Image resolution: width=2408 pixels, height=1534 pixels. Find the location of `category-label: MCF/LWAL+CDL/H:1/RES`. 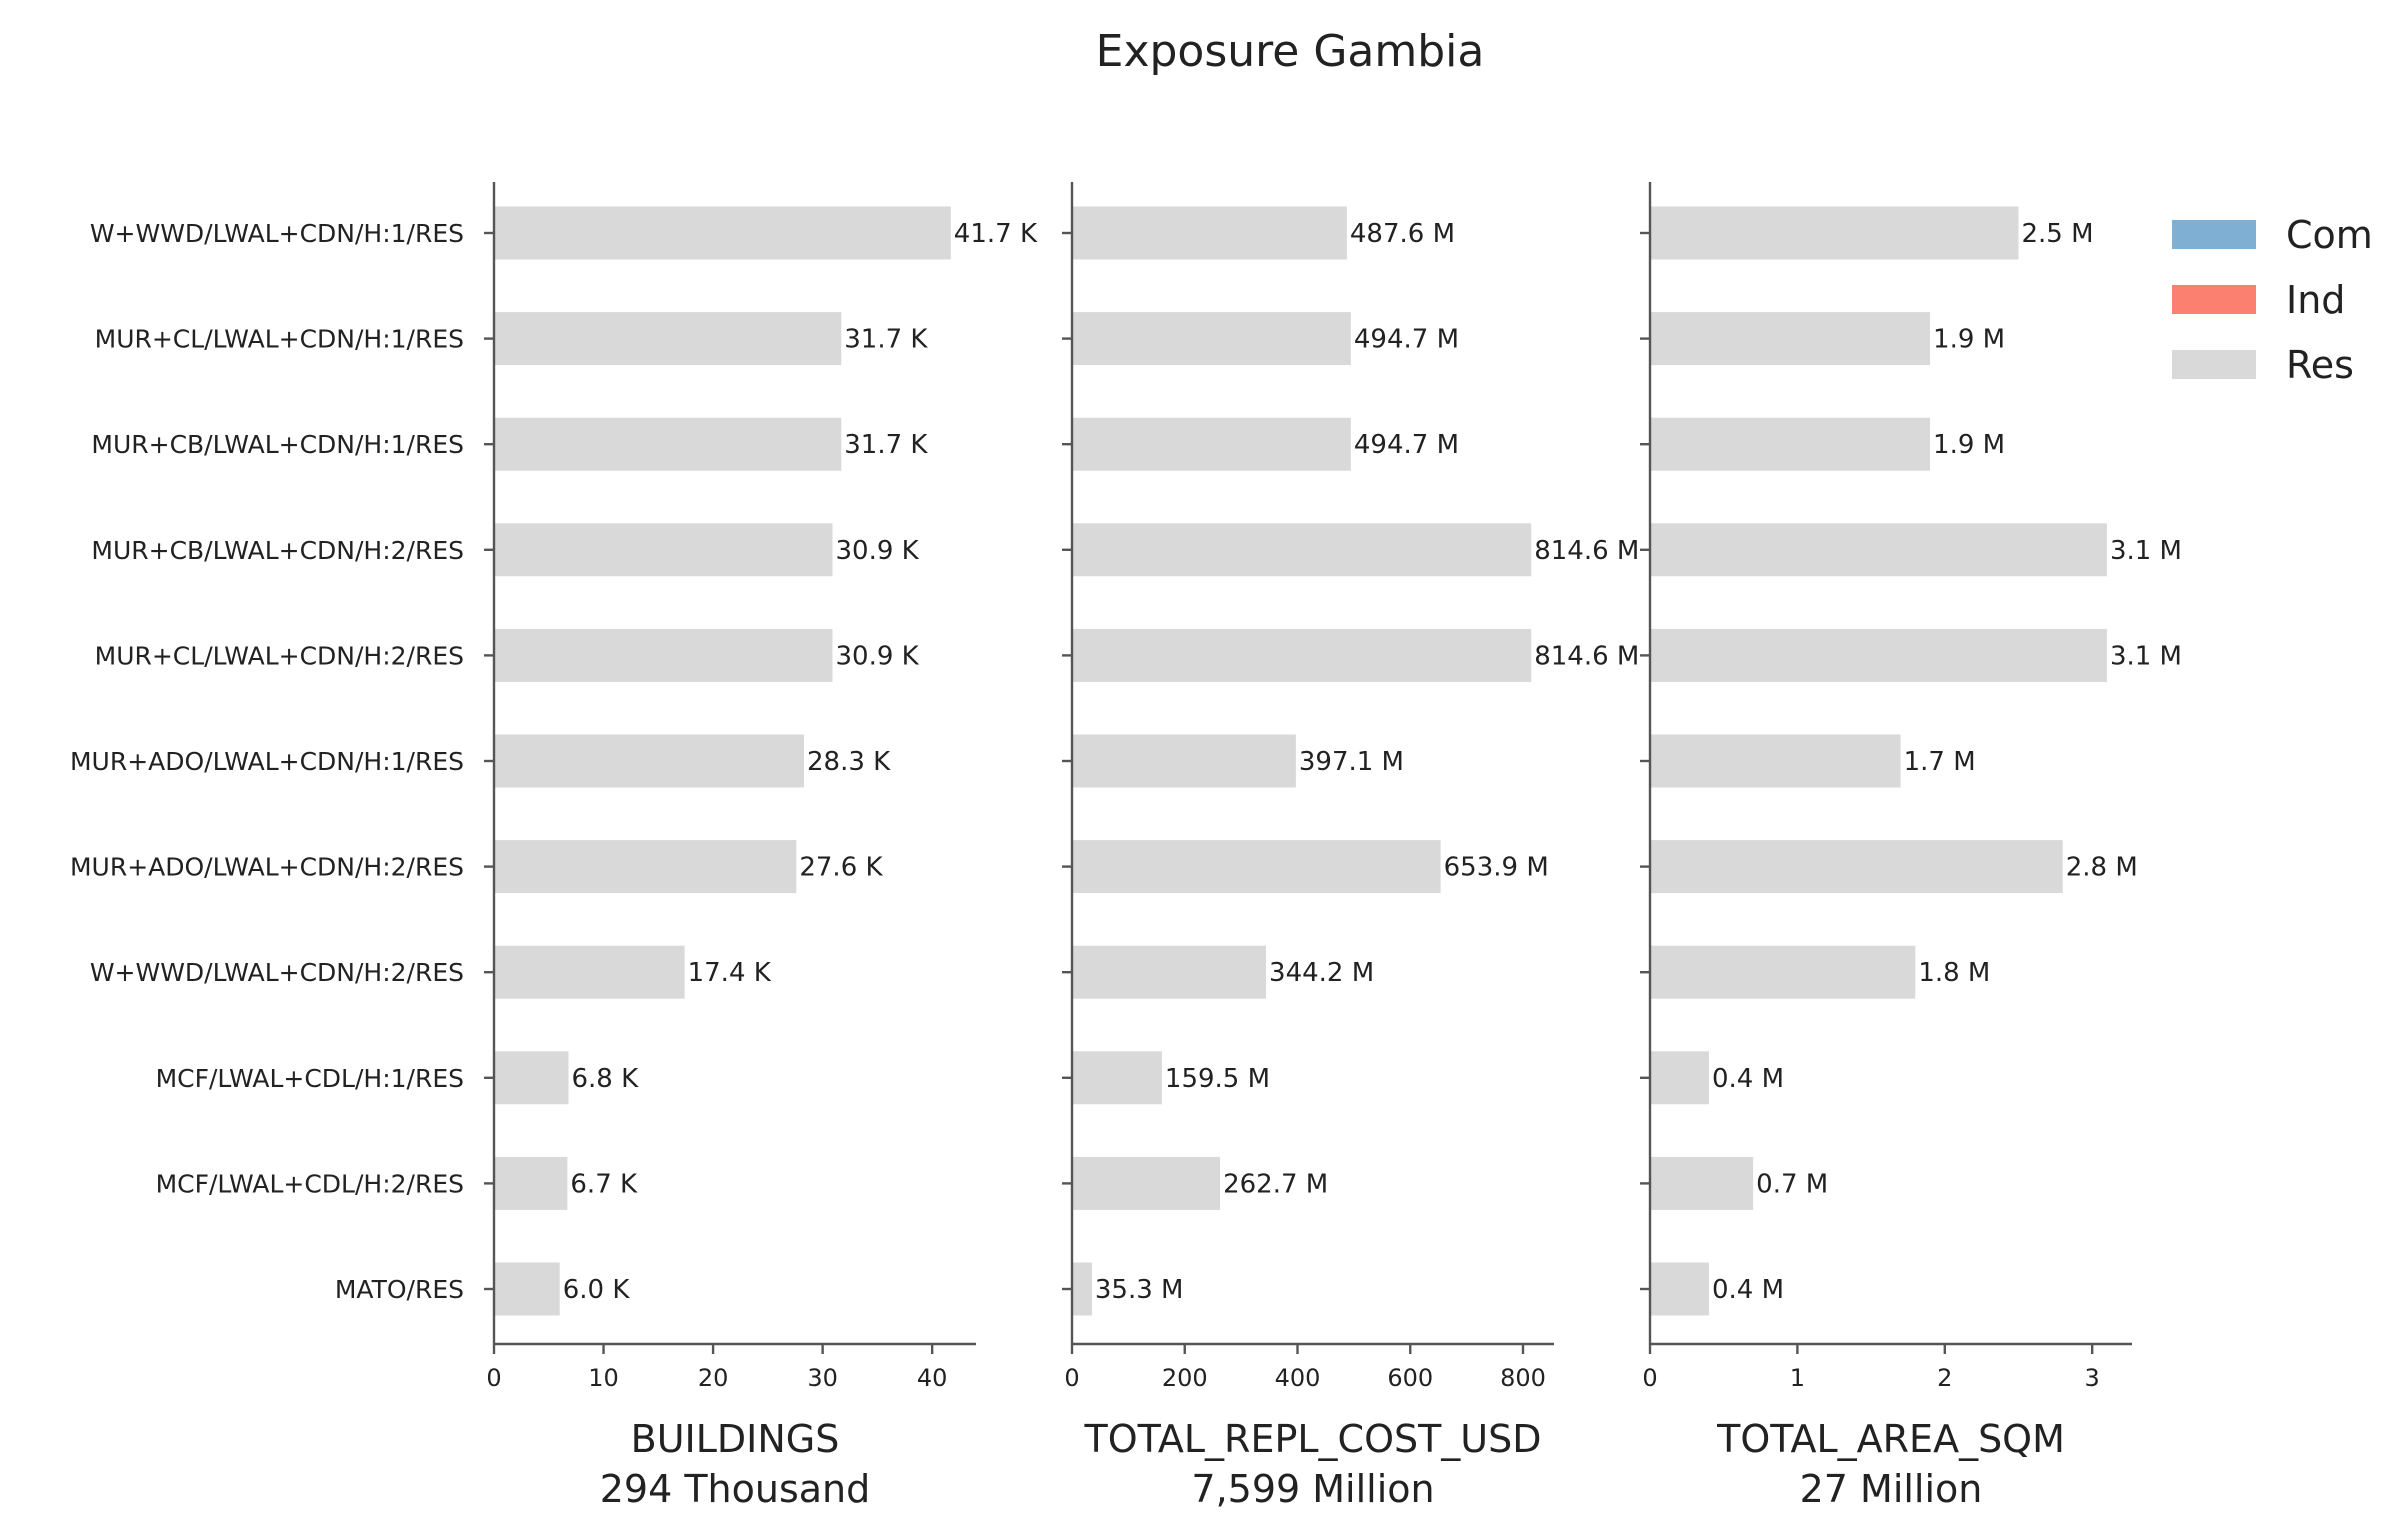

category-label: MCF/LWAL+CDL/H:1/RES is located at coordinates (310, 1078).